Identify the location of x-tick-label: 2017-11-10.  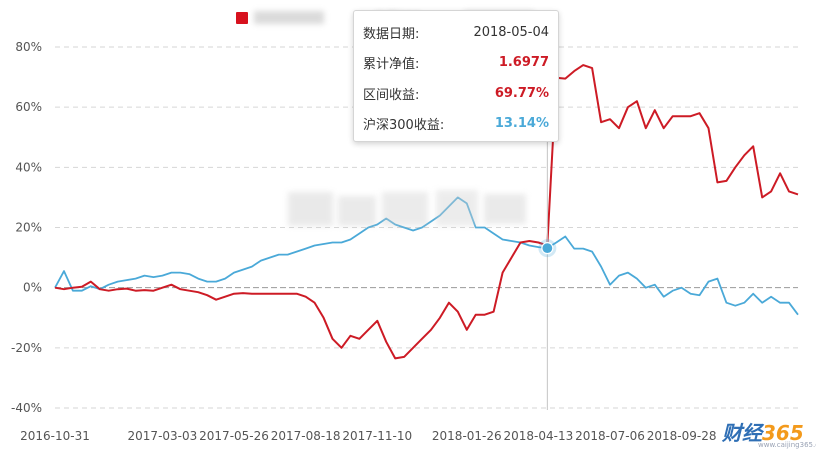
(377, 436).